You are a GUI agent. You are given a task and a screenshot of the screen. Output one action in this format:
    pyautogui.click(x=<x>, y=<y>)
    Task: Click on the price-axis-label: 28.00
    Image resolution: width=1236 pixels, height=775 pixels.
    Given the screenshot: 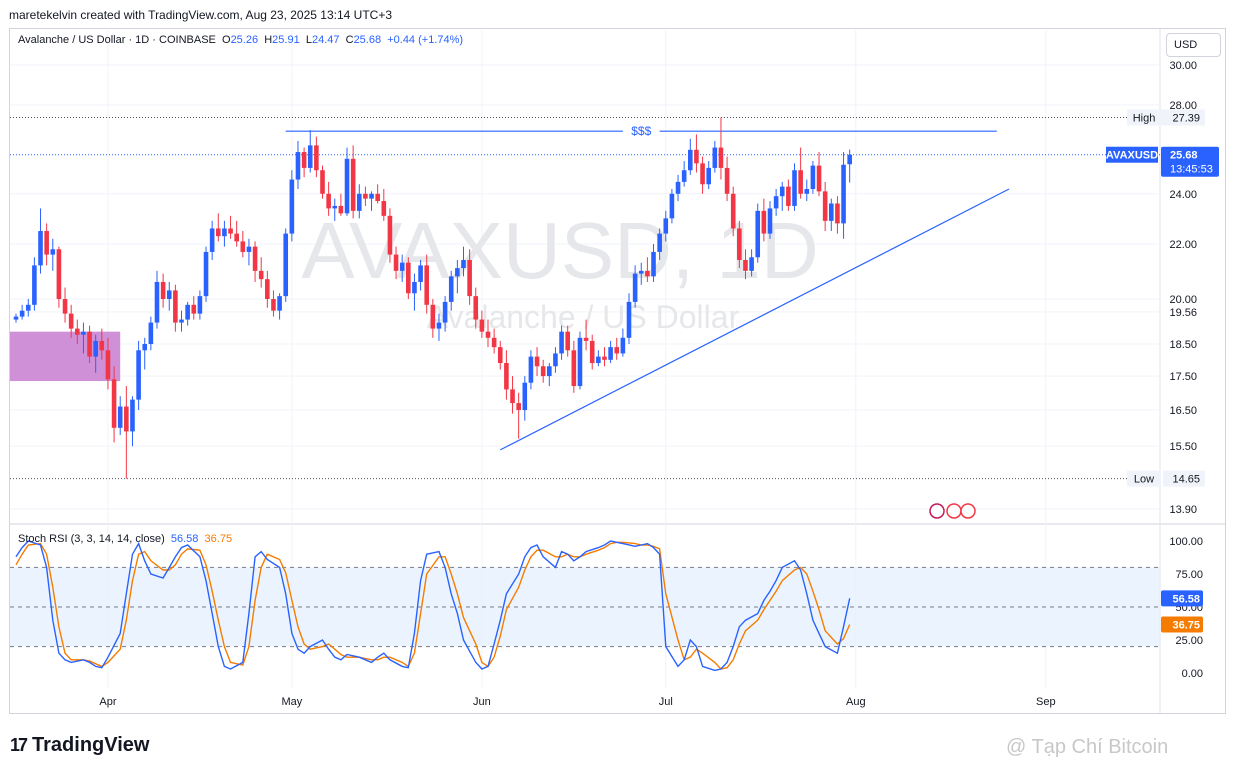 What is the action you would take?
    pyautogui.click(x=1183, y=106)
    